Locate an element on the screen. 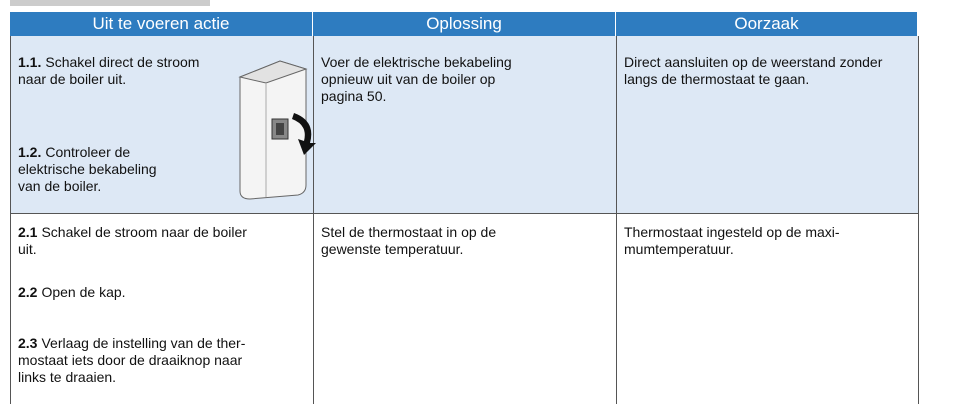 The image size is (968, 404). step: 2.1 Schakel de stroom naar de boiler uit. is located at coordinates (132, 241).